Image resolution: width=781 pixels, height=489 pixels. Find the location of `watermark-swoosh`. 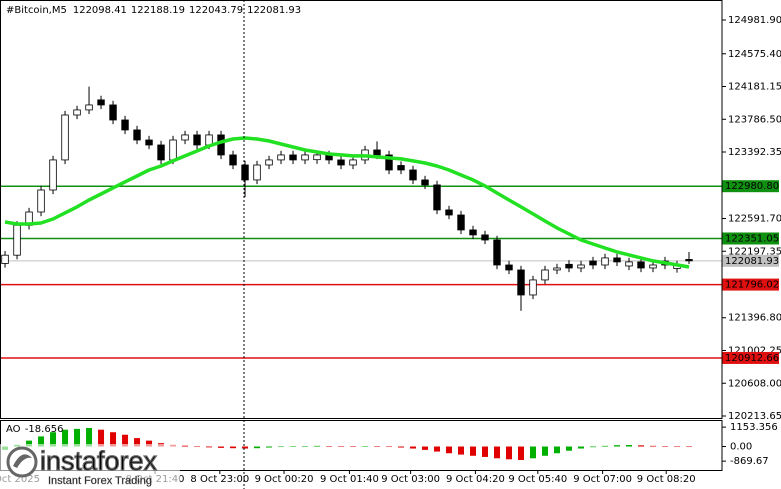

watermark-swoosh is located at coordinates (22, 461).